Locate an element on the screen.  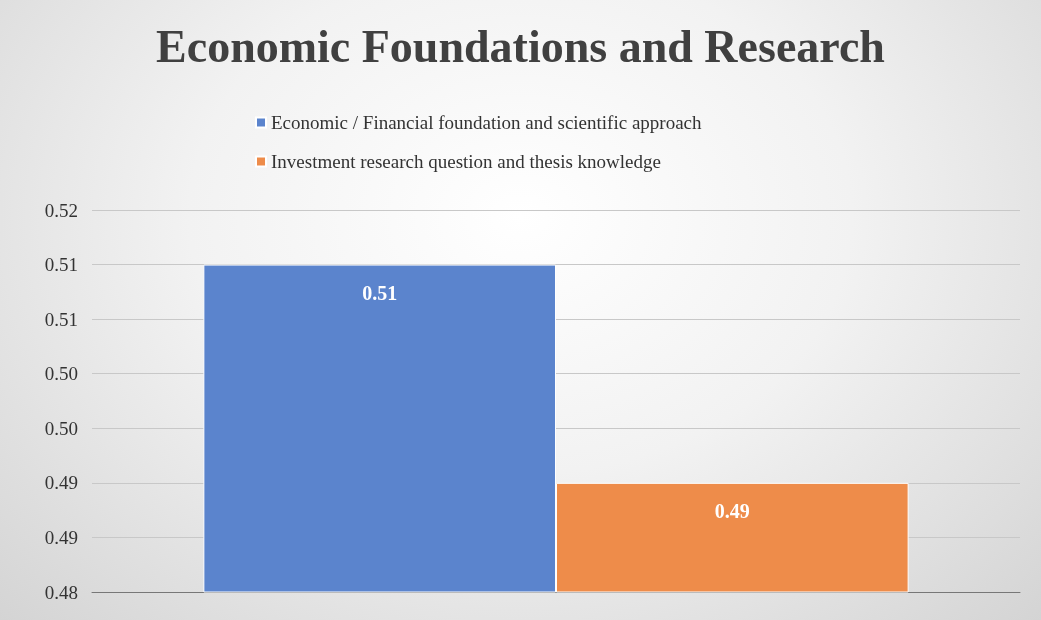
legend-label: Economic / Financial foundation and scientific approach is located at coordinates (487, 122).